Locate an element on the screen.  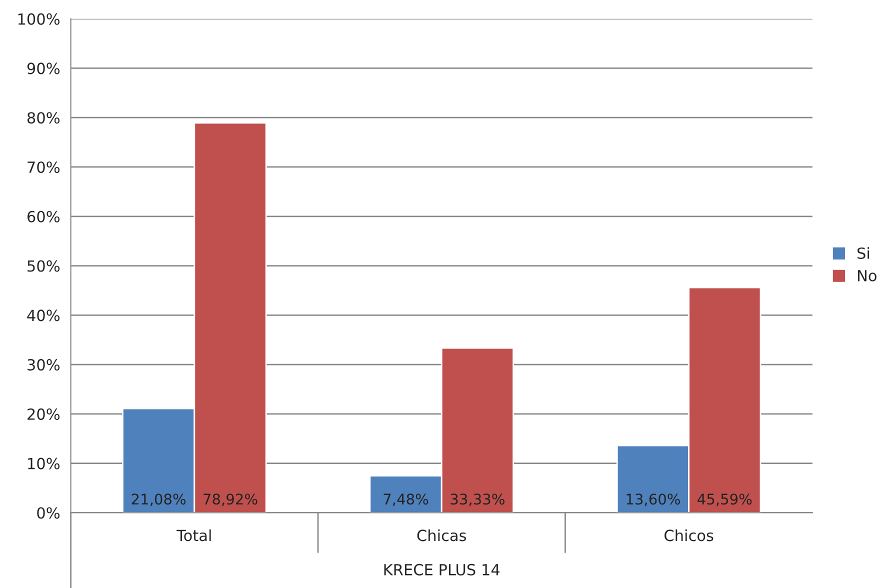
x-tick-label: Chicas is located at coordinates (441, 535).